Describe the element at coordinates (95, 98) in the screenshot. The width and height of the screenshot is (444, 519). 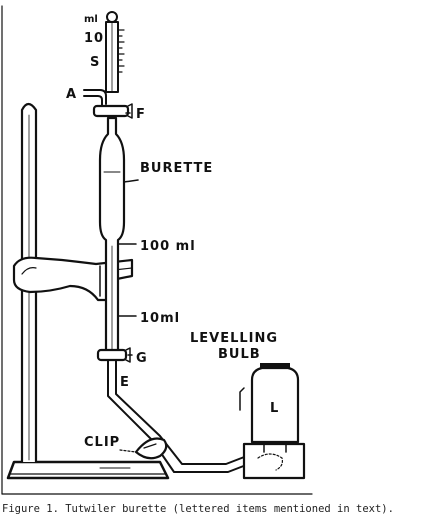
I see `side-tube-a` at that location.